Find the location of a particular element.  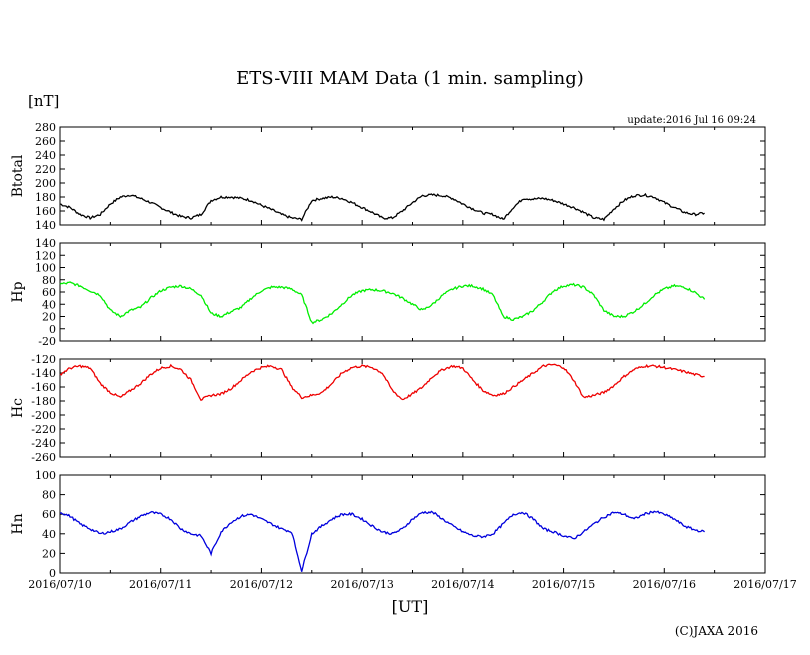

x-tick-label: 2016/07/13 is located at coordinates (361, 584).